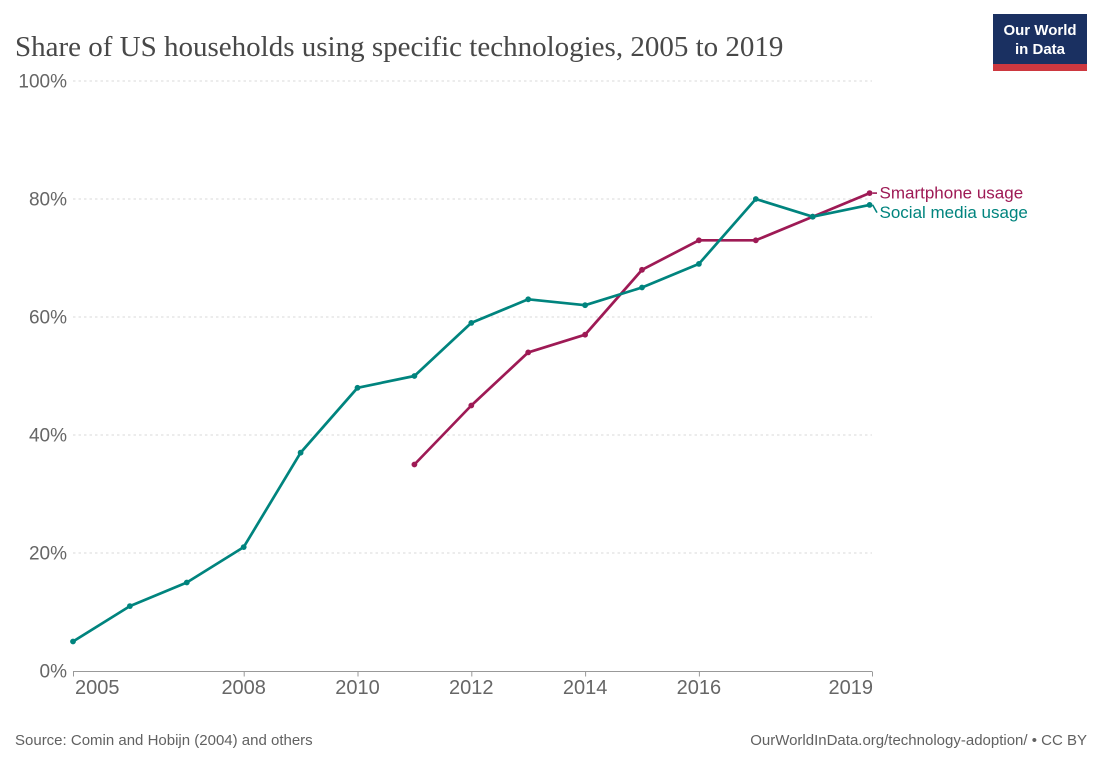  I want to click on owid-logo: Our World in Data, so click(1040, 42).